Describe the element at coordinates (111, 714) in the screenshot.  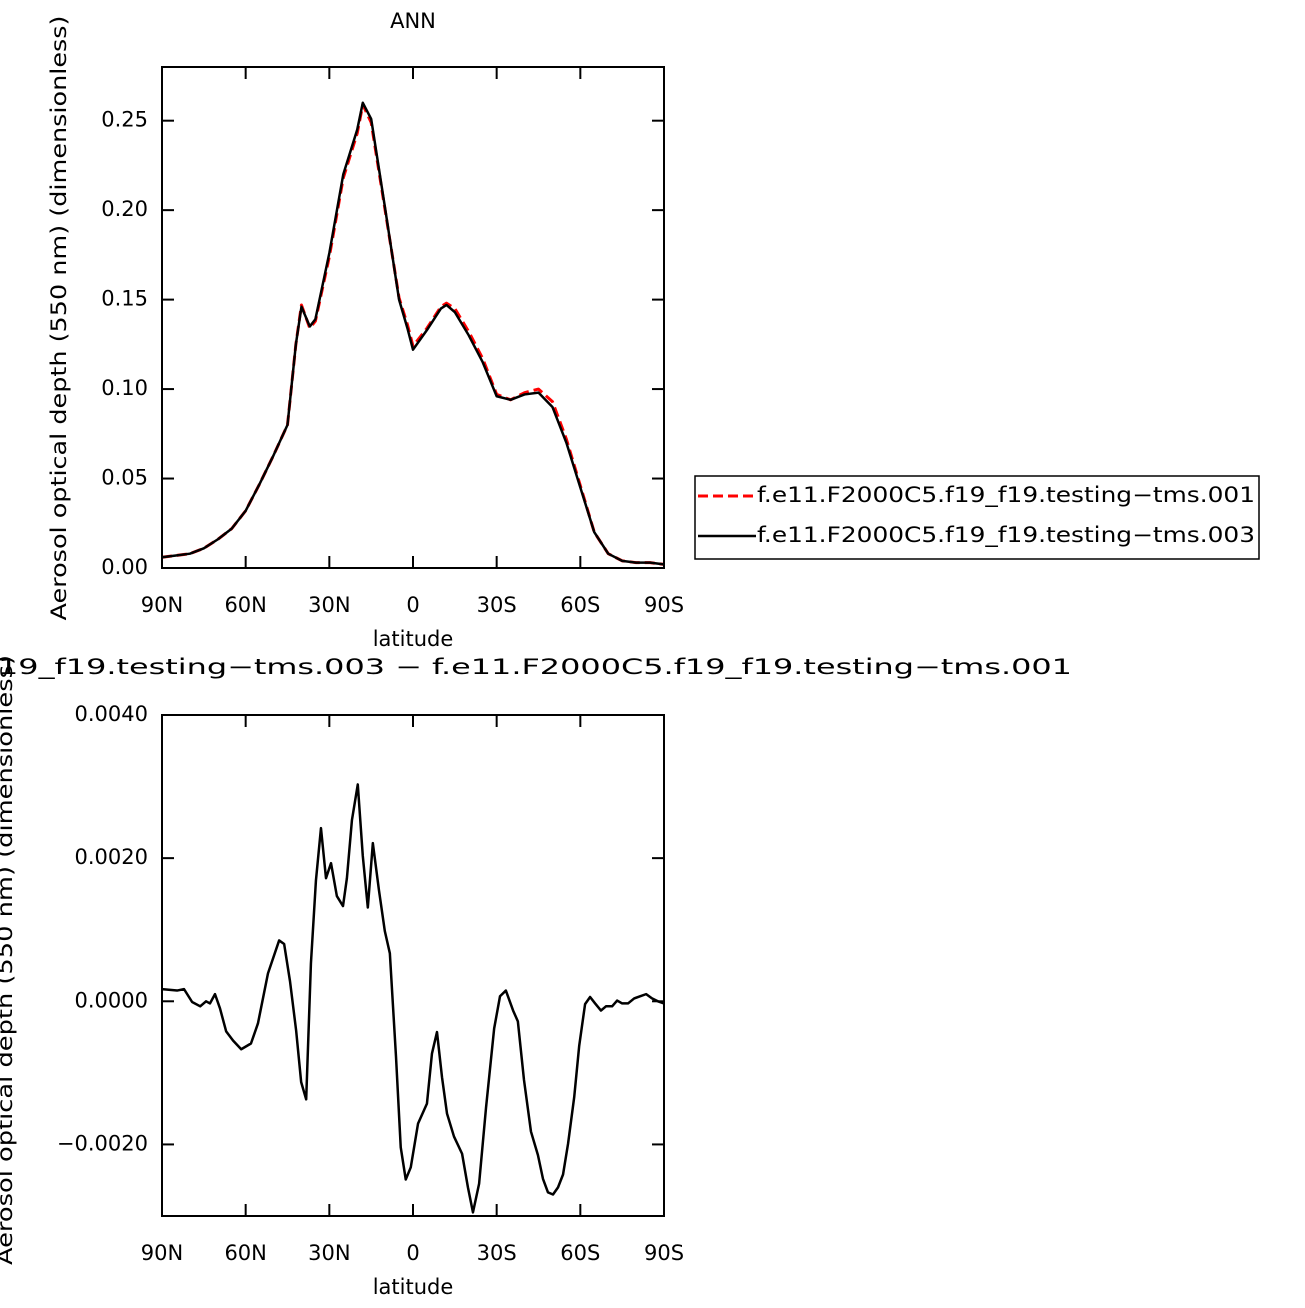
I see `y-tick-label: 0.0040` at that location.